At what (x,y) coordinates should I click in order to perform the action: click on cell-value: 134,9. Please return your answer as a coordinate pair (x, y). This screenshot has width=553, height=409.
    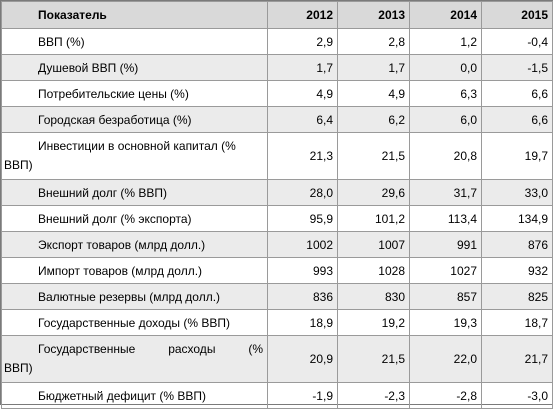
    Looking at the image, I should click on (517, 218).